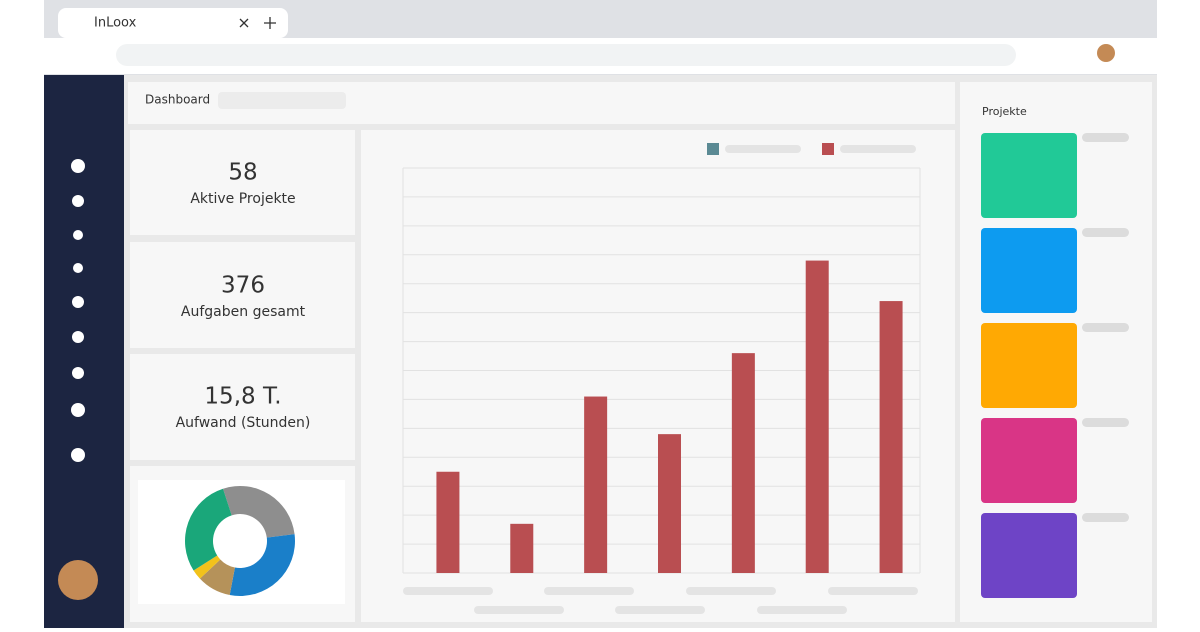 The image size is (1200, 632). Describe the element at coordinates (115, 23) in the screenshot. I see `tab-title: InLoox` at that location.